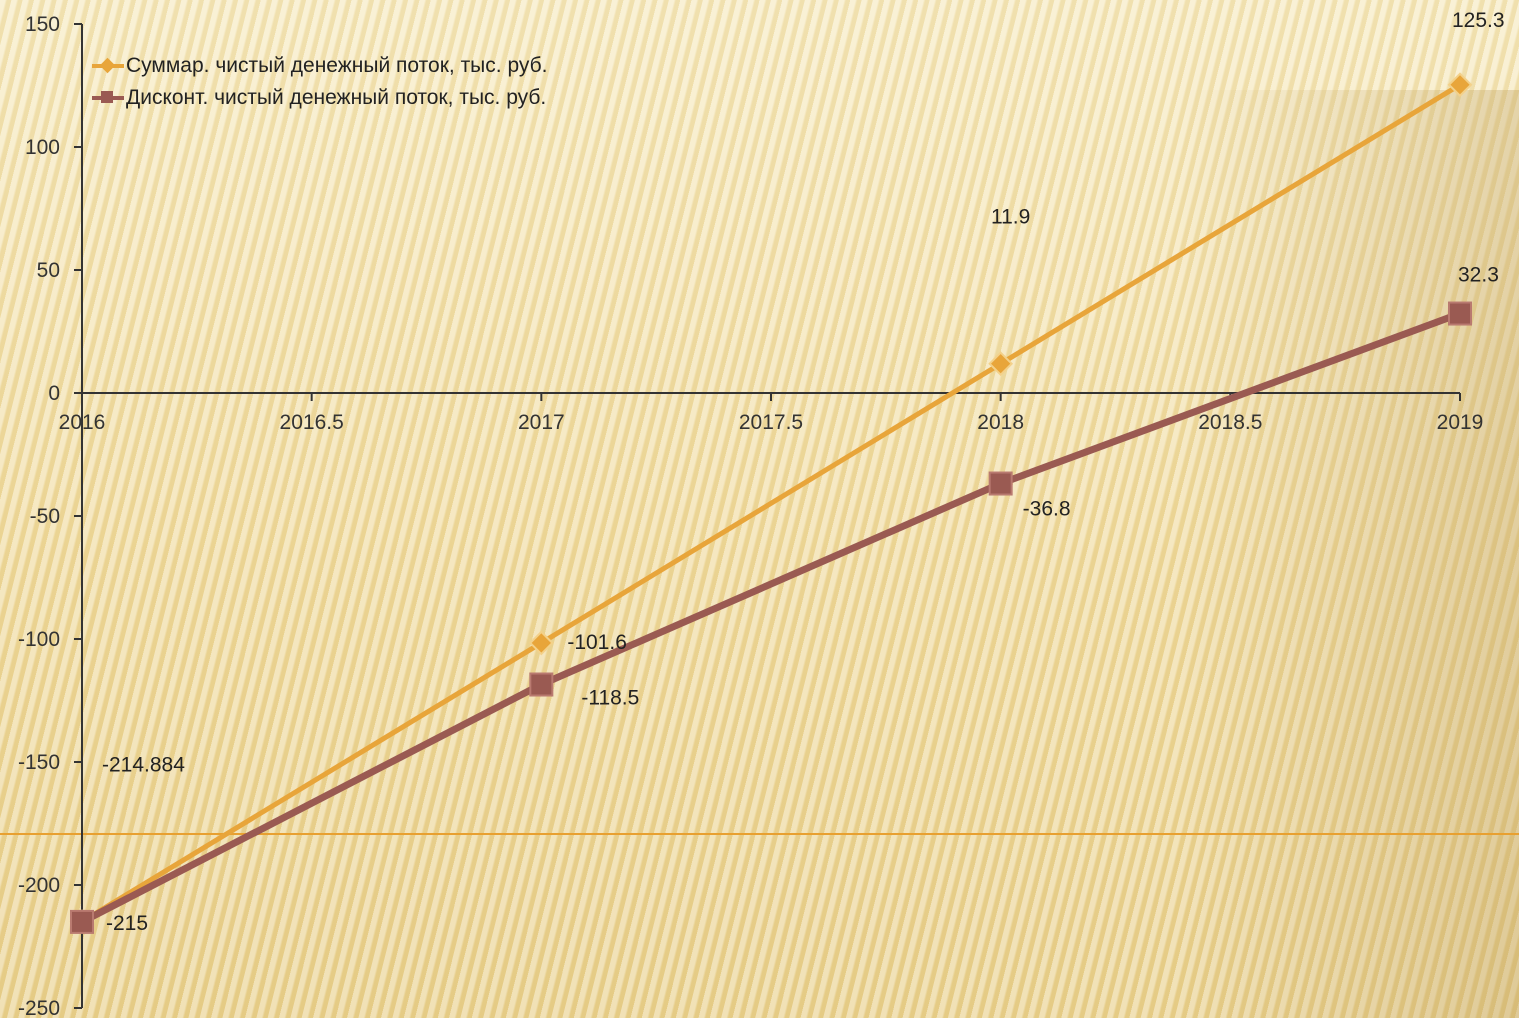 Image resolution: width=1519 pixels, height=1018 pixels. What do you see at coordinates (54, 393) in the screenshot?
I see `y-tick-label: 0` at bounding box center [54, 393].